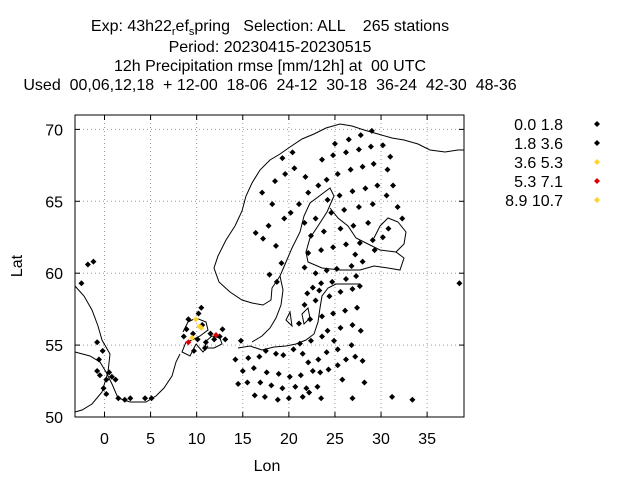 The height and width of the screenshot is (480, 640). I want to click on x-tick-label: 5, so click(150, 439).